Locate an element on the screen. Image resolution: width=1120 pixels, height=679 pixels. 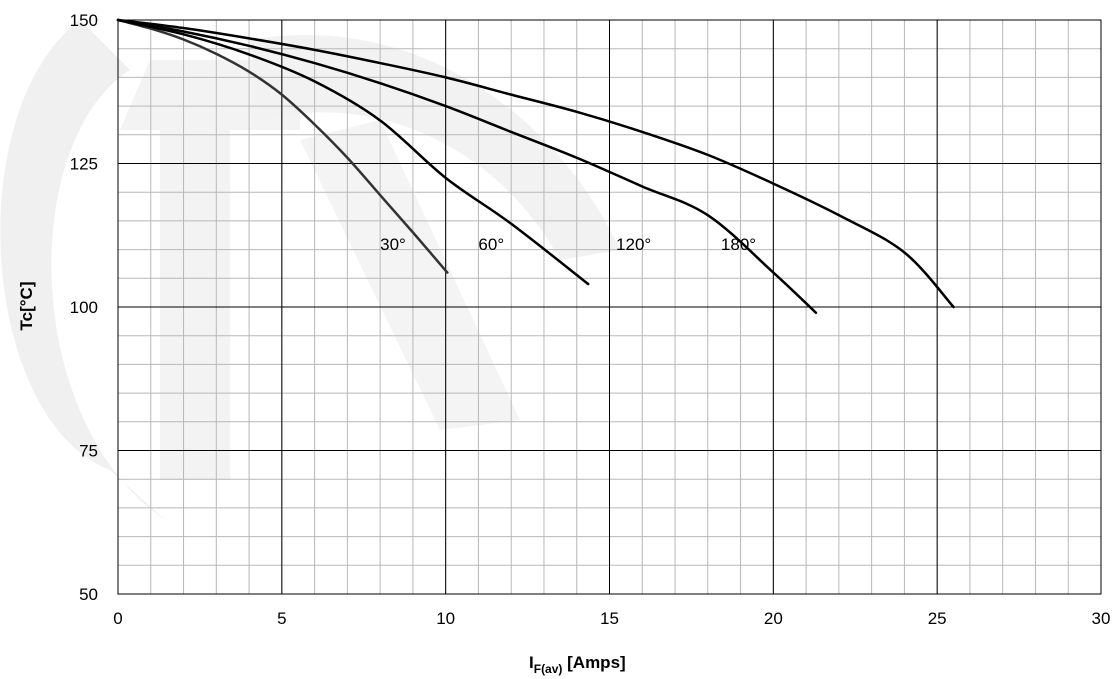
series-label-3: 120° is located at coordinates (633, 244).